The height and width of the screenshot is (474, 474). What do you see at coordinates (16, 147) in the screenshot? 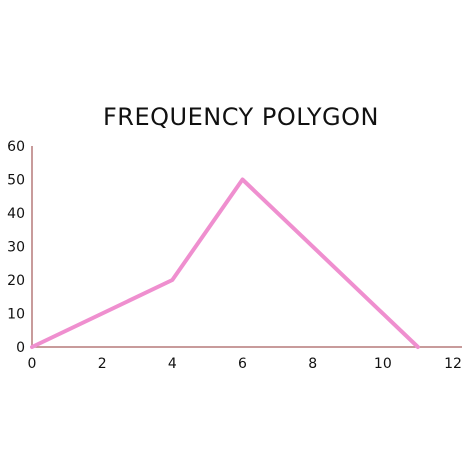
I see `y-tick-label: 60` at bounding box center [16, 147].